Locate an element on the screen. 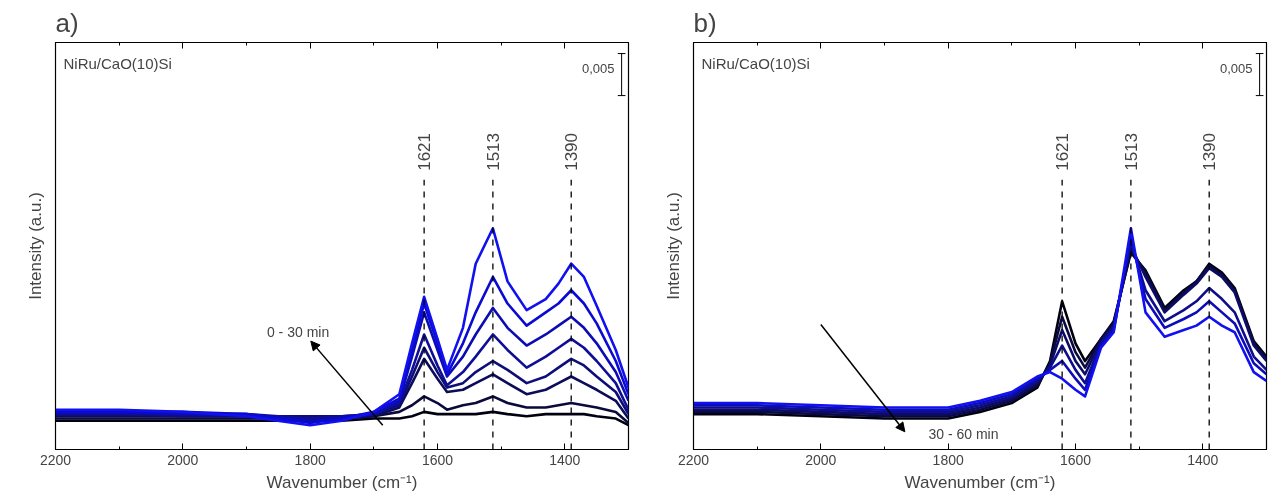  annotation: 0 - 30 min is located at coordinates (298, 332).